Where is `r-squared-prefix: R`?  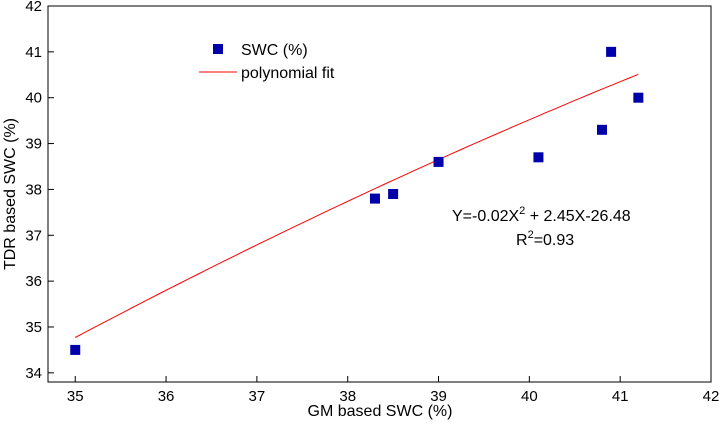 r-squared-prefix: R is located at coordinates (522, 240).